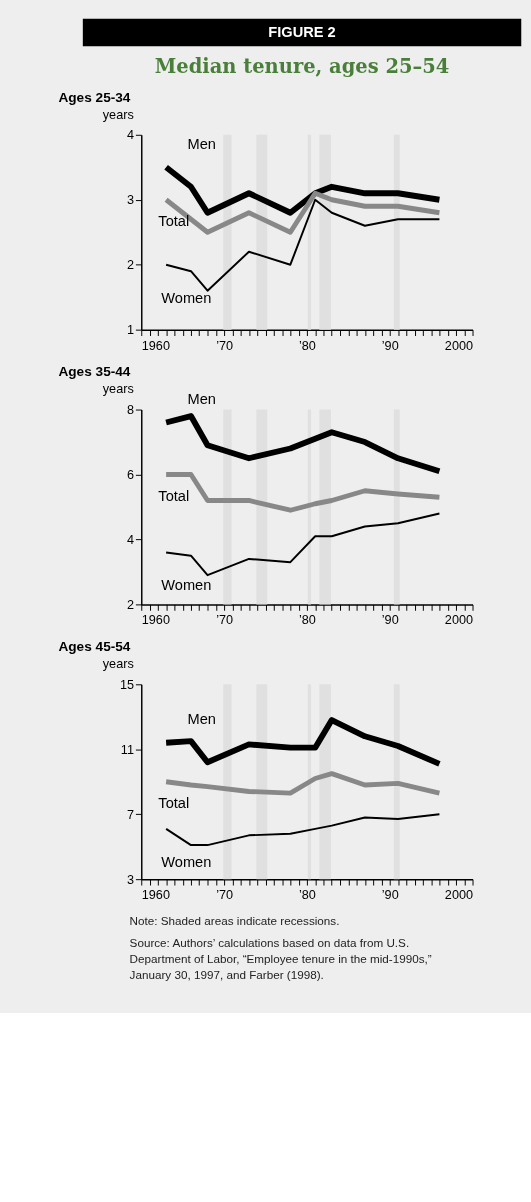 This screenshot has height=1202, width=531. I want to click on chart-subtitle: Ages 25-34, so click(94, 97).